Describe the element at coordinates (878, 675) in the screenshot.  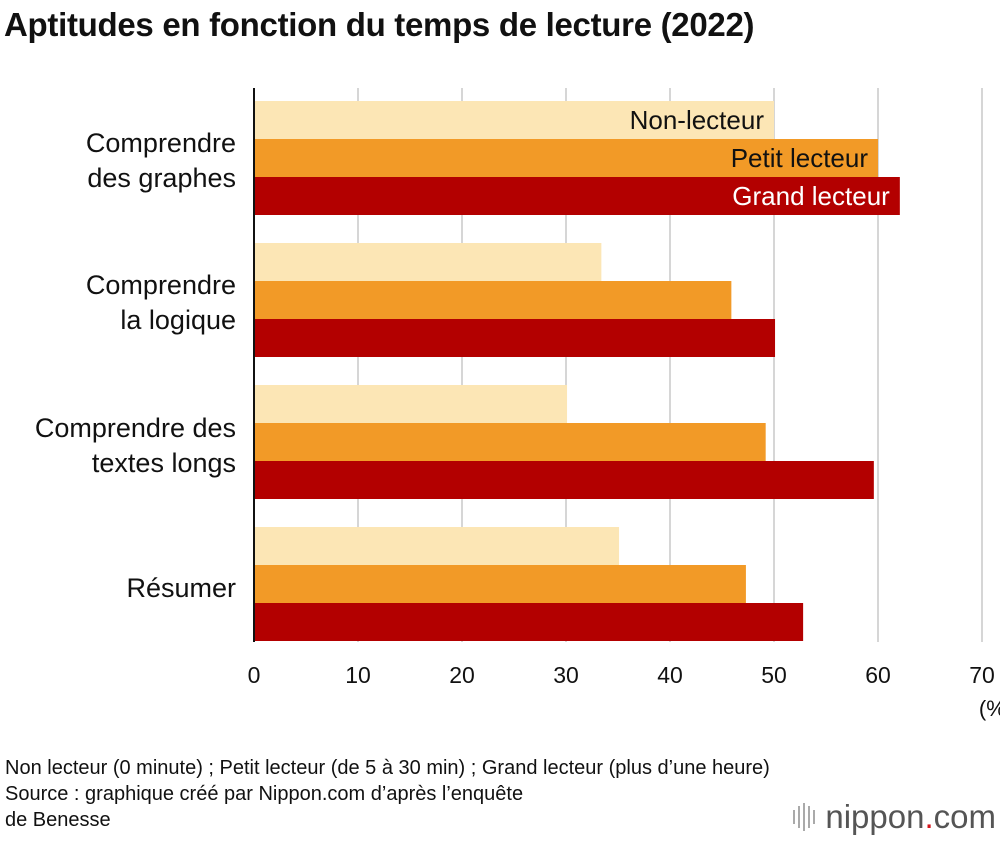
I see `x-tick-label-60: 60` at that location.